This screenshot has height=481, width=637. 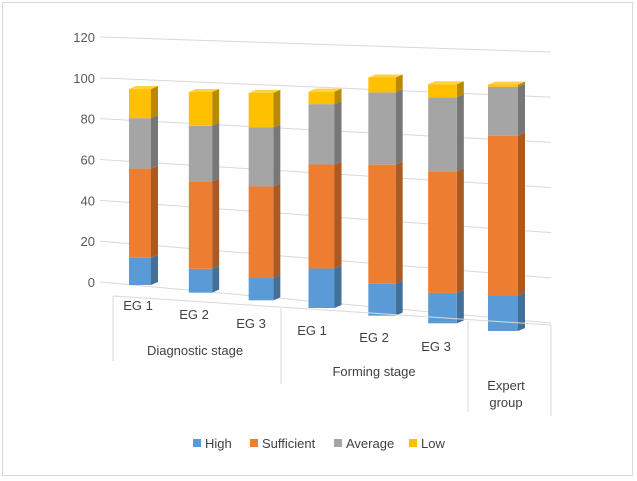 What do you see at coordinates (218, 443) in the screenshot?
I see `legend-label: High` at bounding box center [218, 443].